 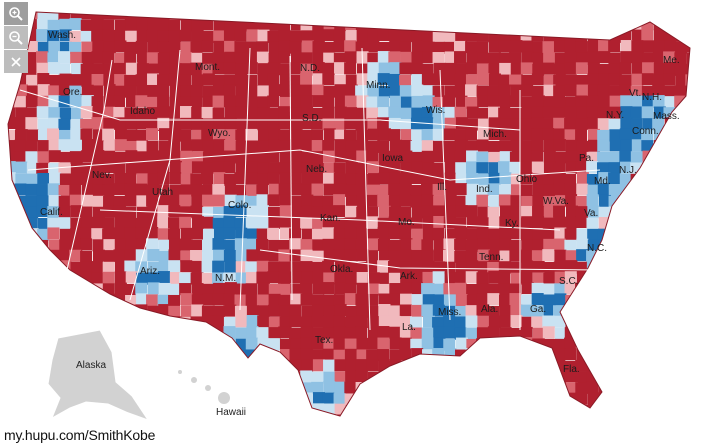 I want to click on state-label-colo: Colo., so click(x=240, y=205).